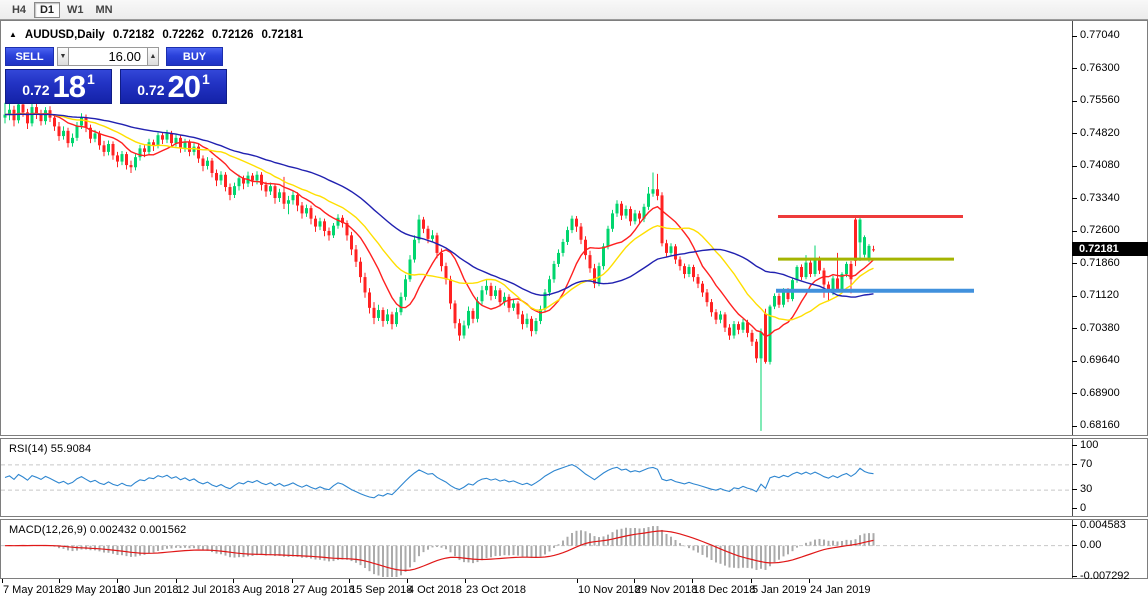 This screenshot has height=605, width=1148. What do you see at coordinates (496, 590) in the screenshot?
I see `date-axis-label: 23 Oct 2018` at bounding box center [496, 590].